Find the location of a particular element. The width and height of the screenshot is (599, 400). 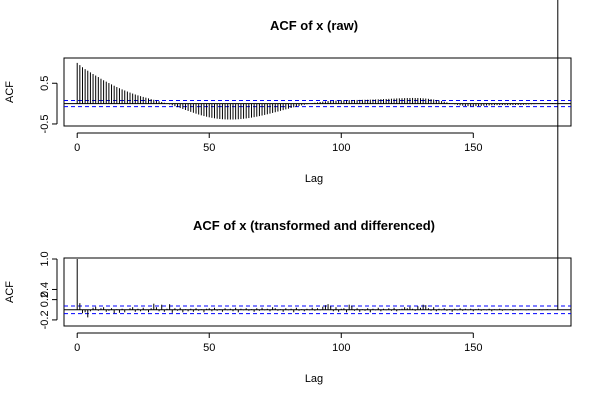

y-tick-label: 0.5 is located at coordinates (45, 83).